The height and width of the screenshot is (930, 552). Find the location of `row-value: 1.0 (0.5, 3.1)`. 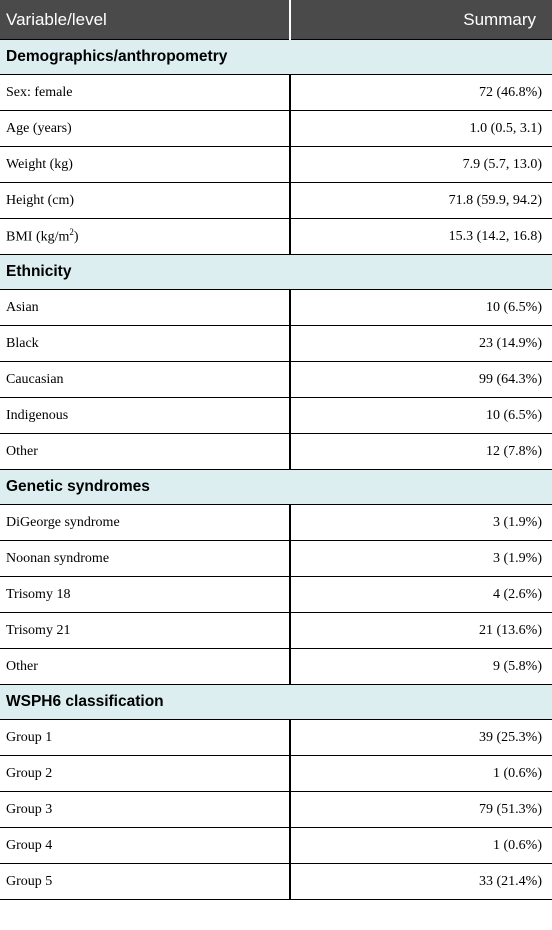

row-value: 1.0 (0.5, 3.1) is located at coordinates (421, 128).